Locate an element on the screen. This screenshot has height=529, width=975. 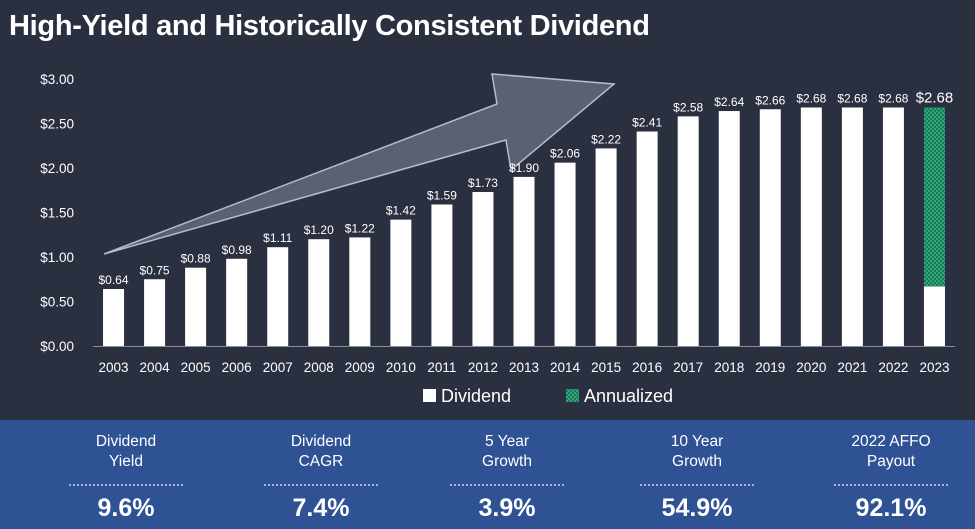
x-tick-label-2003: 2003 is located at coordinates (114, 367).